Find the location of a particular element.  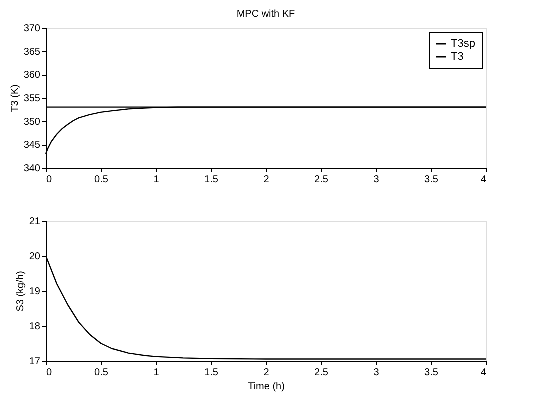

y-tick-label: 17 is located at coordinates (35, 362).